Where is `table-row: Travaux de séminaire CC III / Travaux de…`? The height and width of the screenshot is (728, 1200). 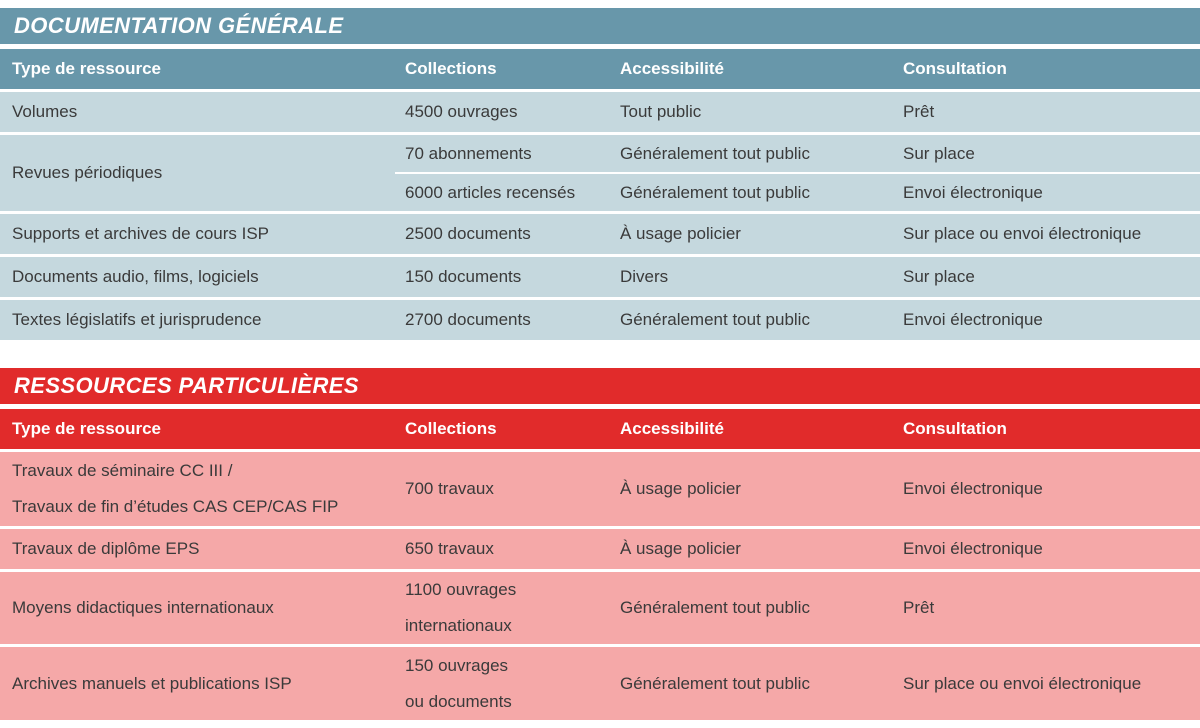
table-row: Travaux de séminaire CC III / Travaux de… is located at coordinates (600, 489).